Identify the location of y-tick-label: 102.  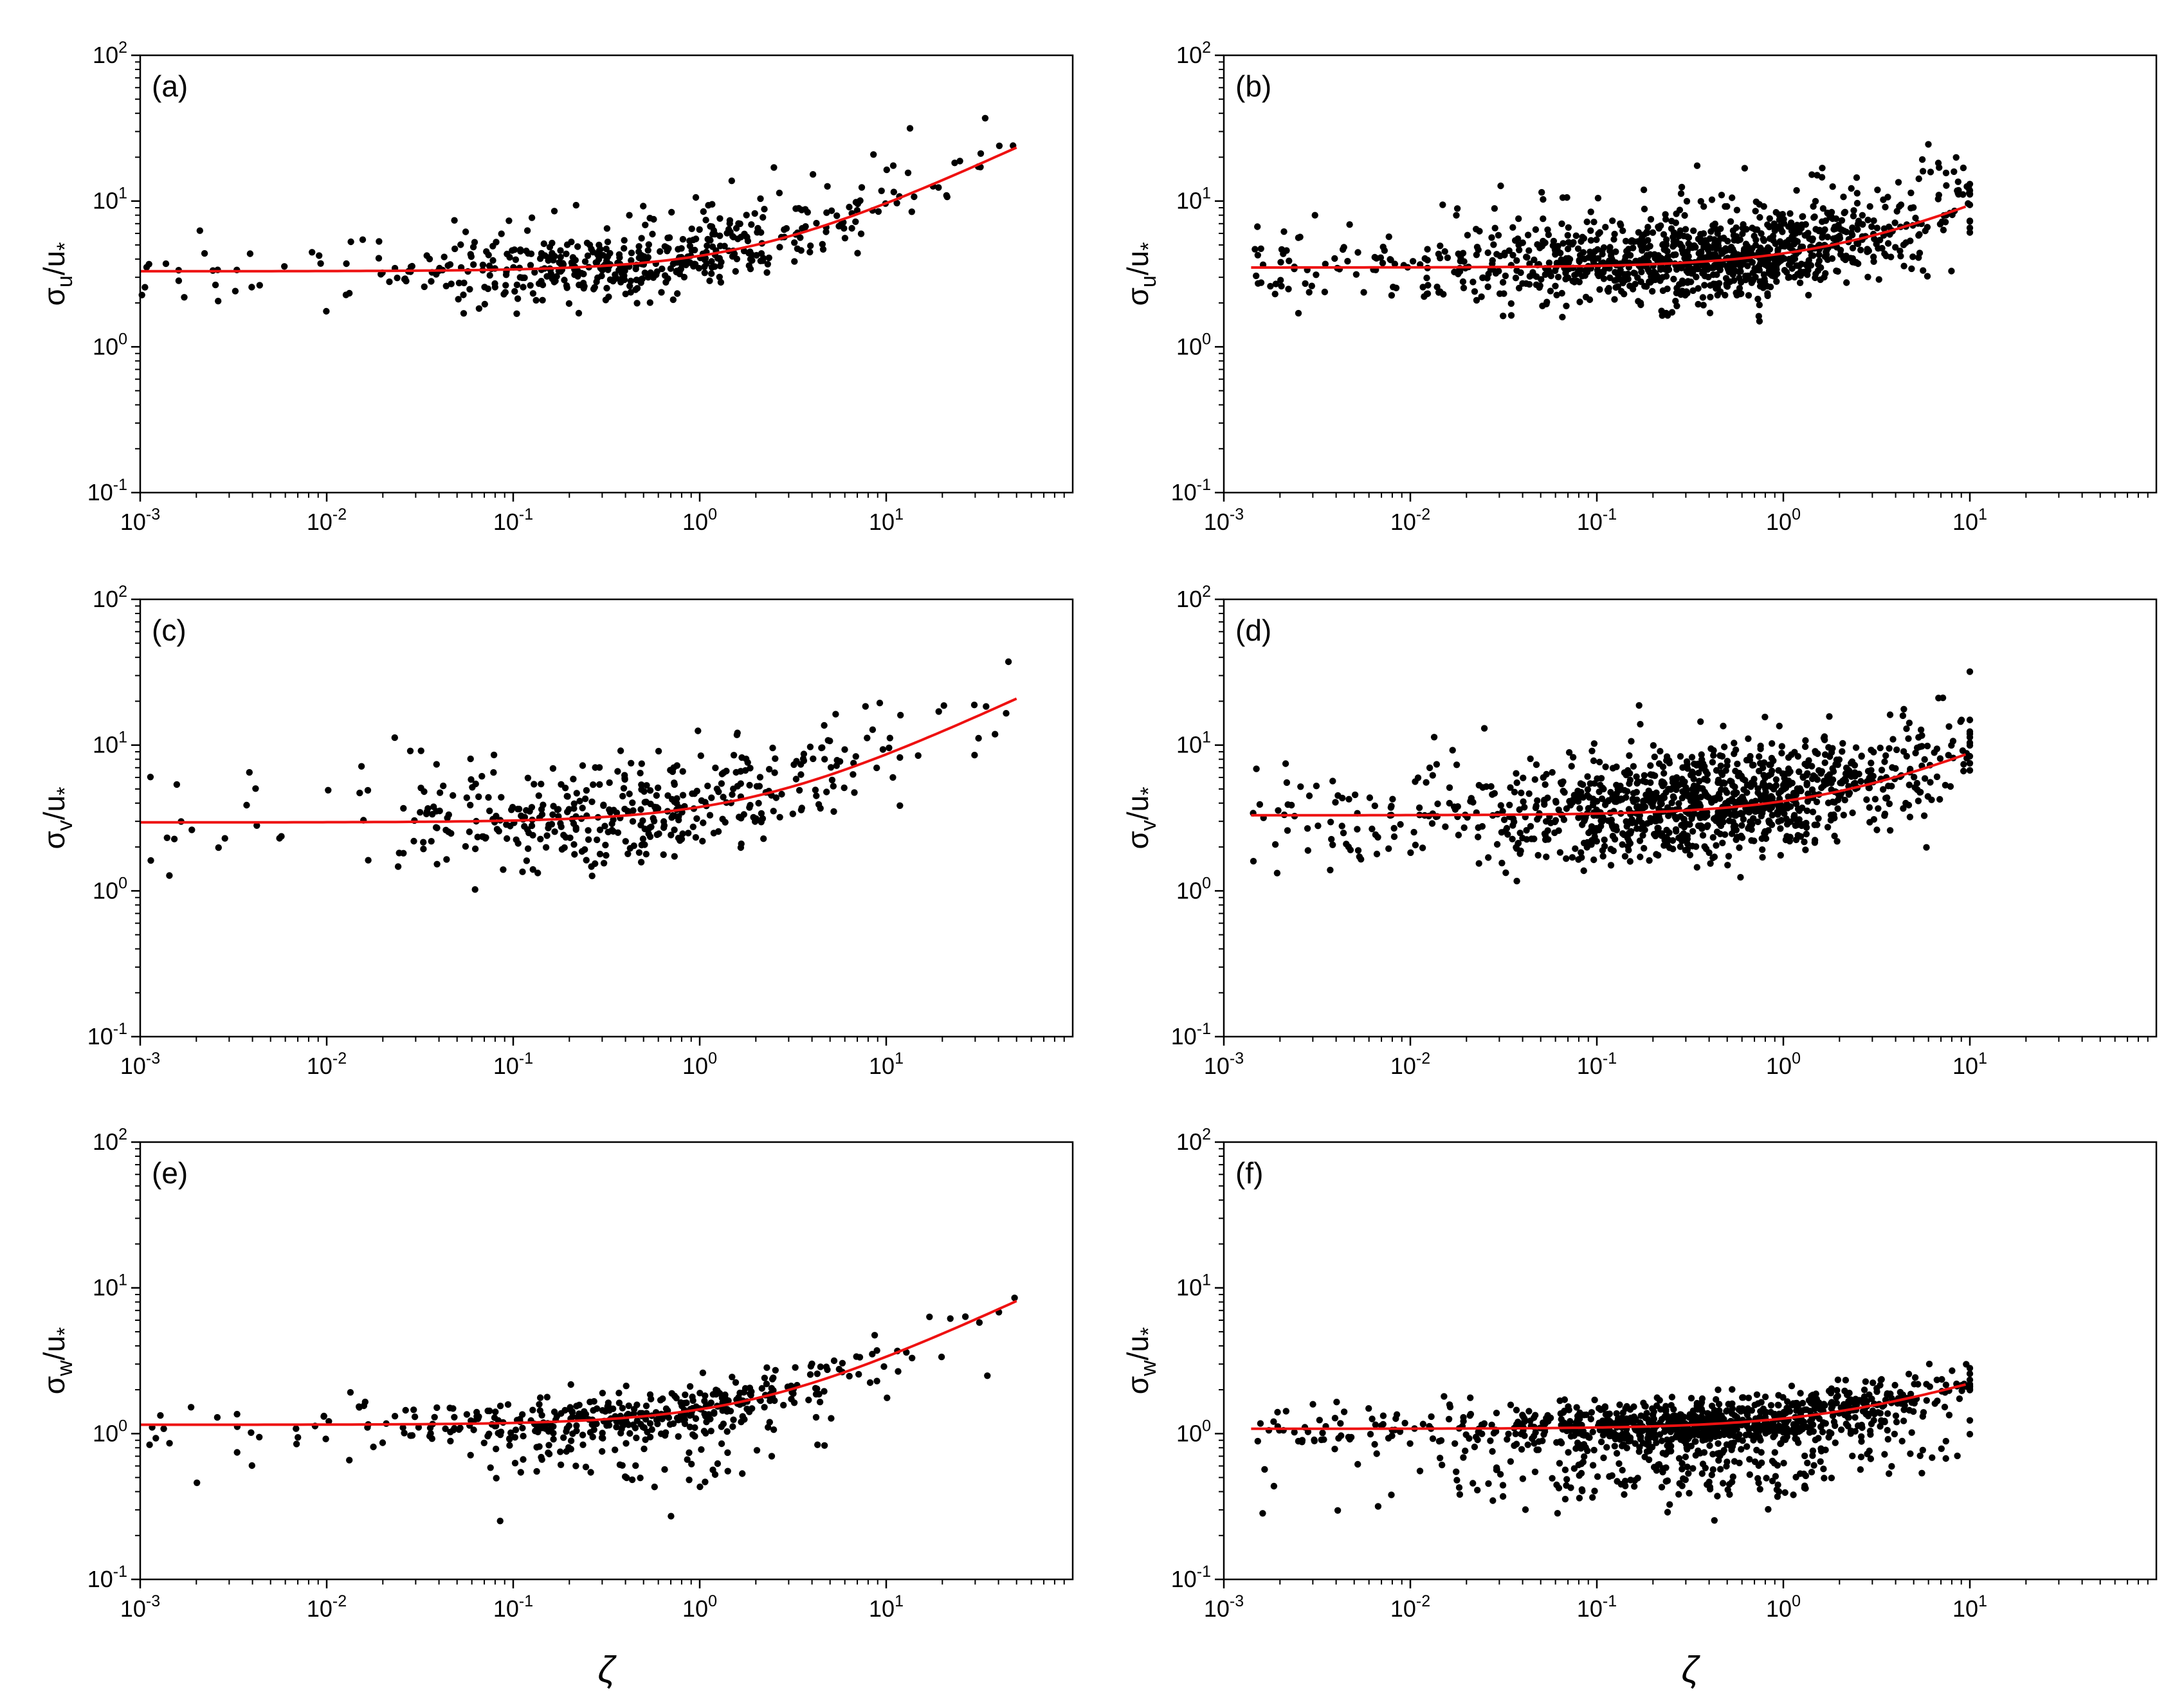
(110, 53).